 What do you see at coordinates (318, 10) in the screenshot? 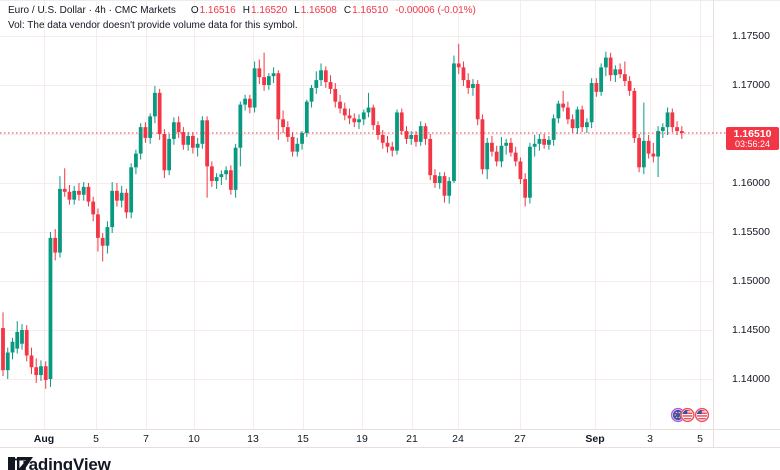
I see `low-value: 1.16508` at bounding box center [318, 10].